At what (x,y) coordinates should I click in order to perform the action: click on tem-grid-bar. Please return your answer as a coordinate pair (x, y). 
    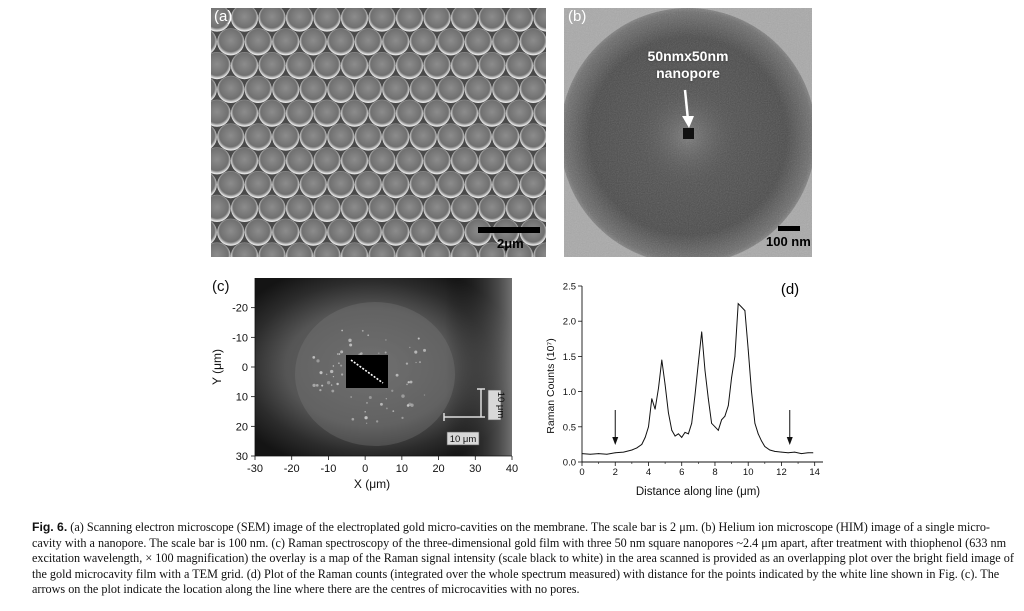
    Looking at the image, I should click on (478, 367).